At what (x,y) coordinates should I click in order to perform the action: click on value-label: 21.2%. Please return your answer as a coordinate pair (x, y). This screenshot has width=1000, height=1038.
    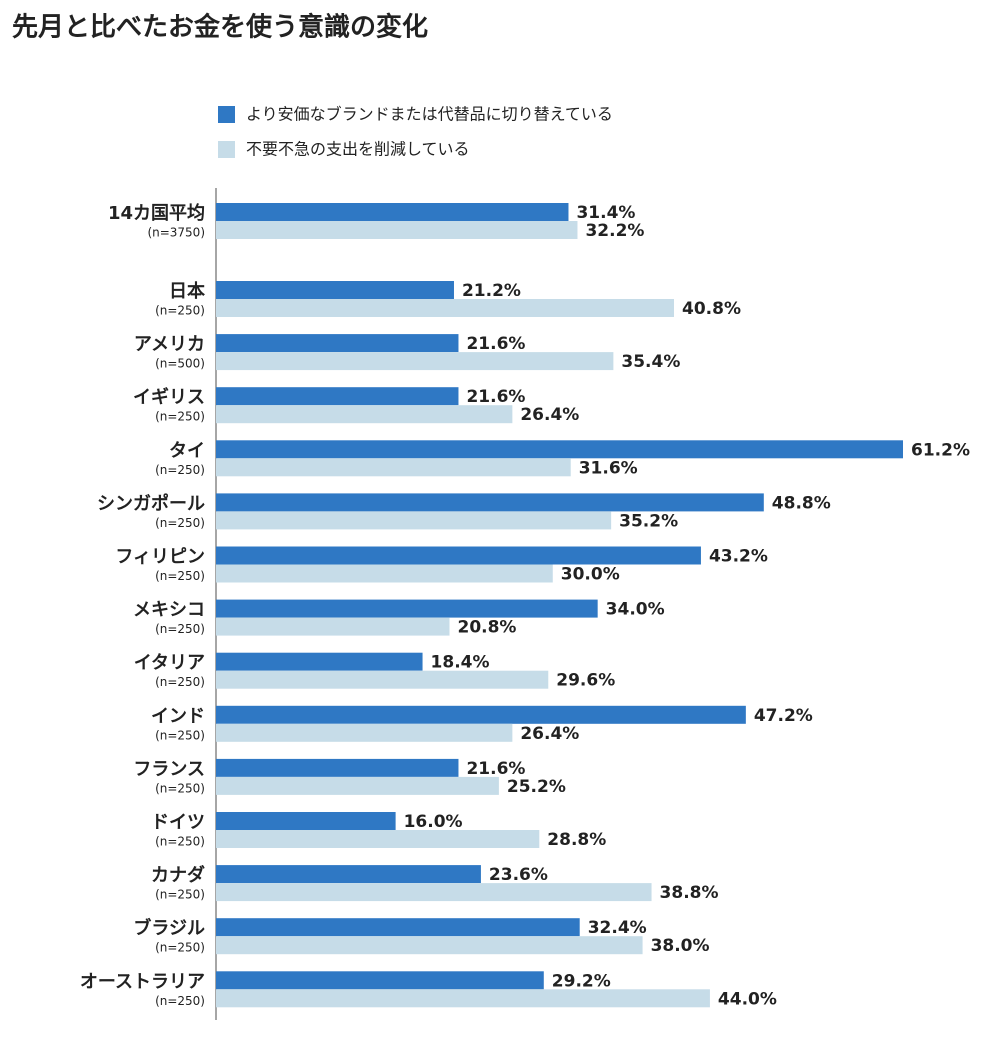
    Looking at the image, I should click on (491, 291).